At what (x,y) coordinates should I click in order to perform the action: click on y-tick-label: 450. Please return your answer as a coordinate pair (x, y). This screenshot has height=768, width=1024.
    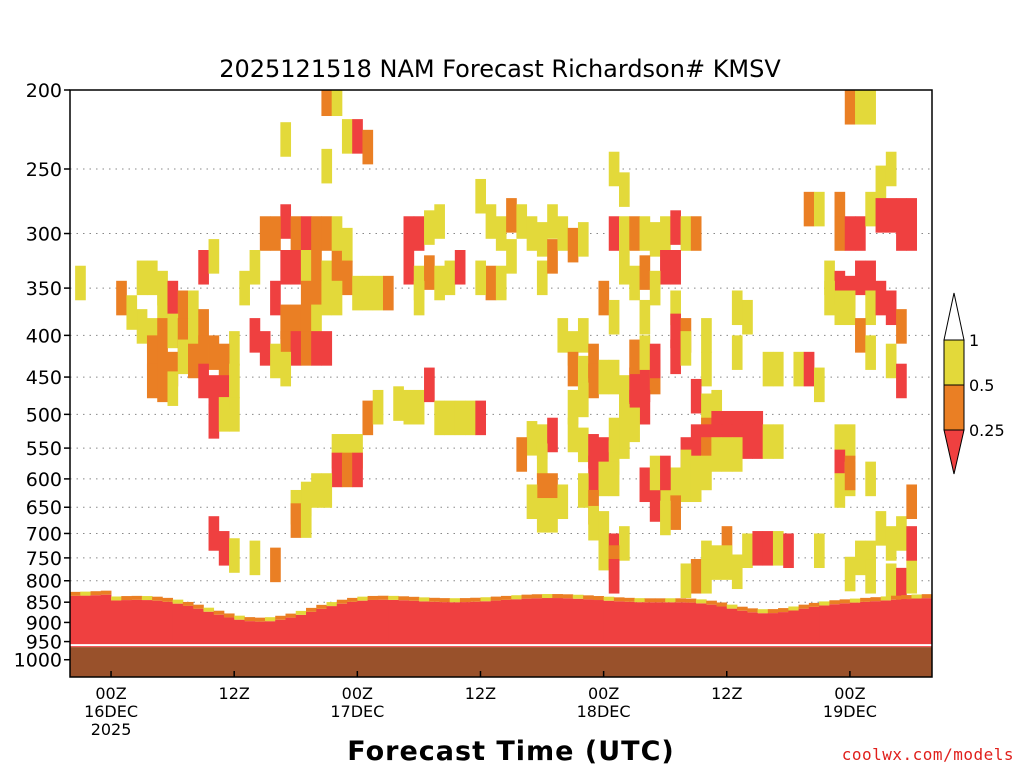
    Looking at the image, I should click on (44, 378).